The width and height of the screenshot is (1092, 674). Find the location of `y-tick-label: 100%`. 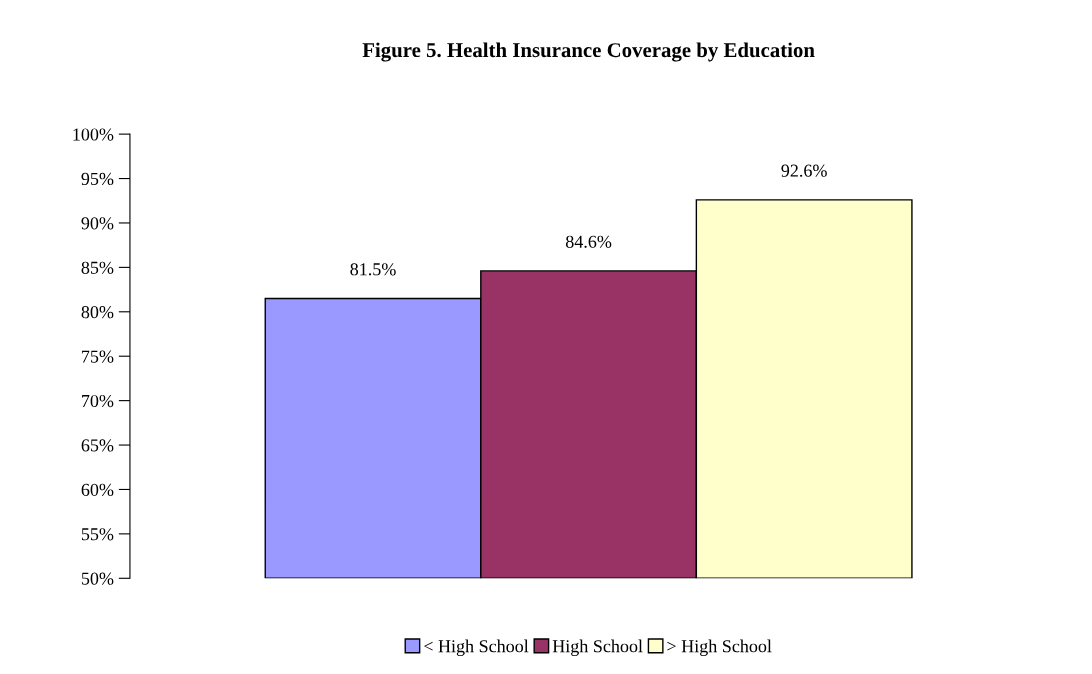

y-tick-label: 100% is located at coordinates (93, 134).